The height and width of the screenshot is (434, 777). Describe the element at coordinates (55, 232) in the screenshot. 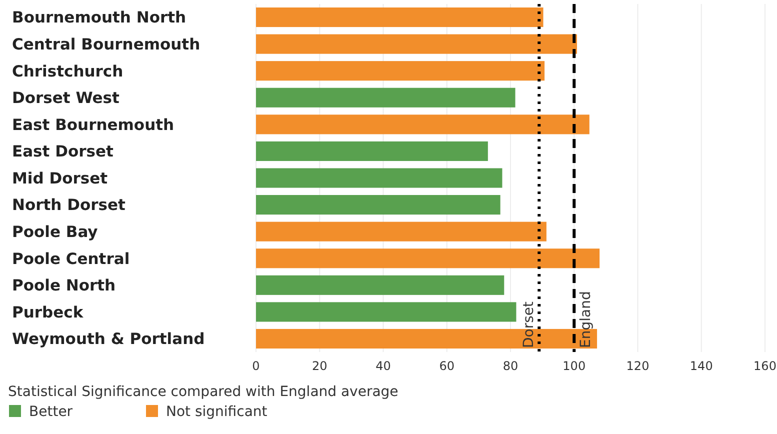

I see `y-tick-label: Poole Bay` at that location.